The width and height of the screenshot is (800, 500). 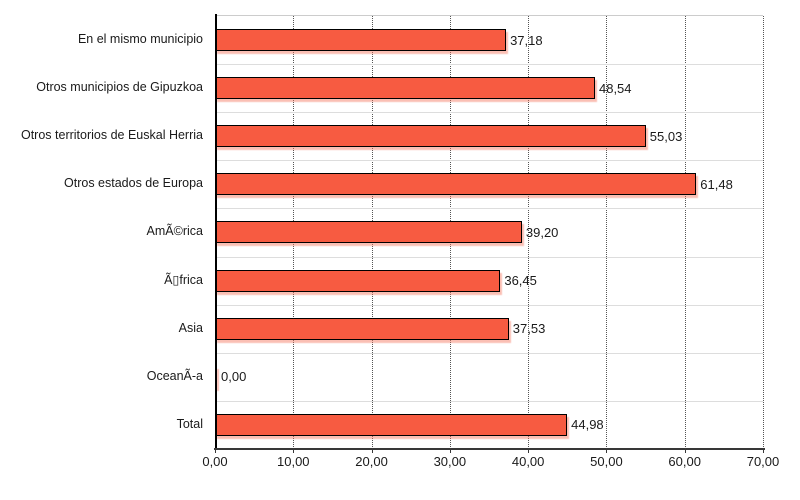 I want to click on bar-row: 48,54, so click(x=489, y=88).